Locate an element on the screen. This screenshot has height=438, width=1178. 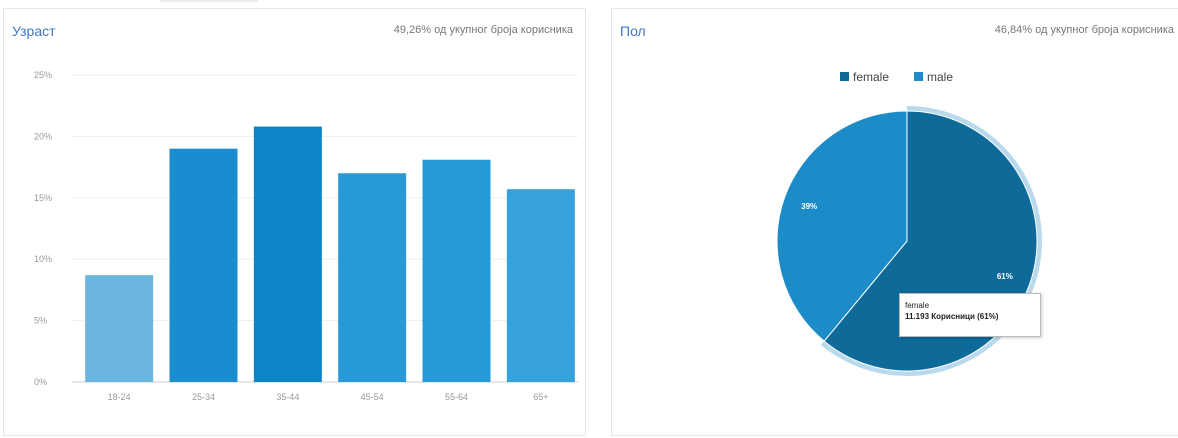
age-panel-title: Узраст is located at coordinates (34, 31).